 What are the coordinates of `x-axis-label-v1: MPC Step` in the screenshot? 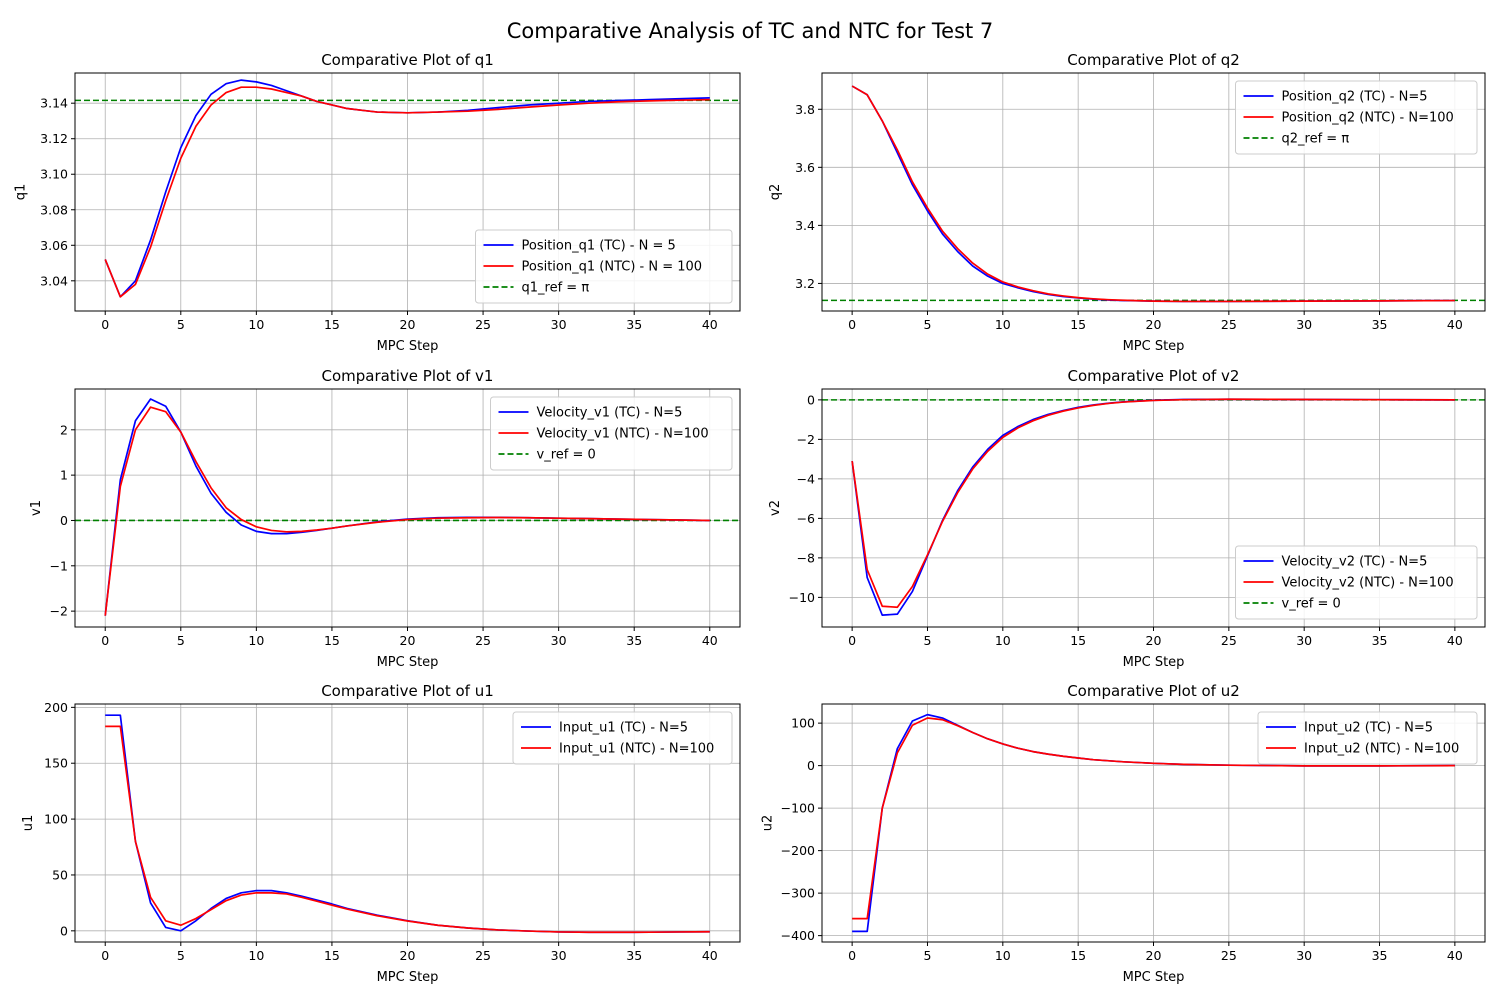 It's located at (408, 662).